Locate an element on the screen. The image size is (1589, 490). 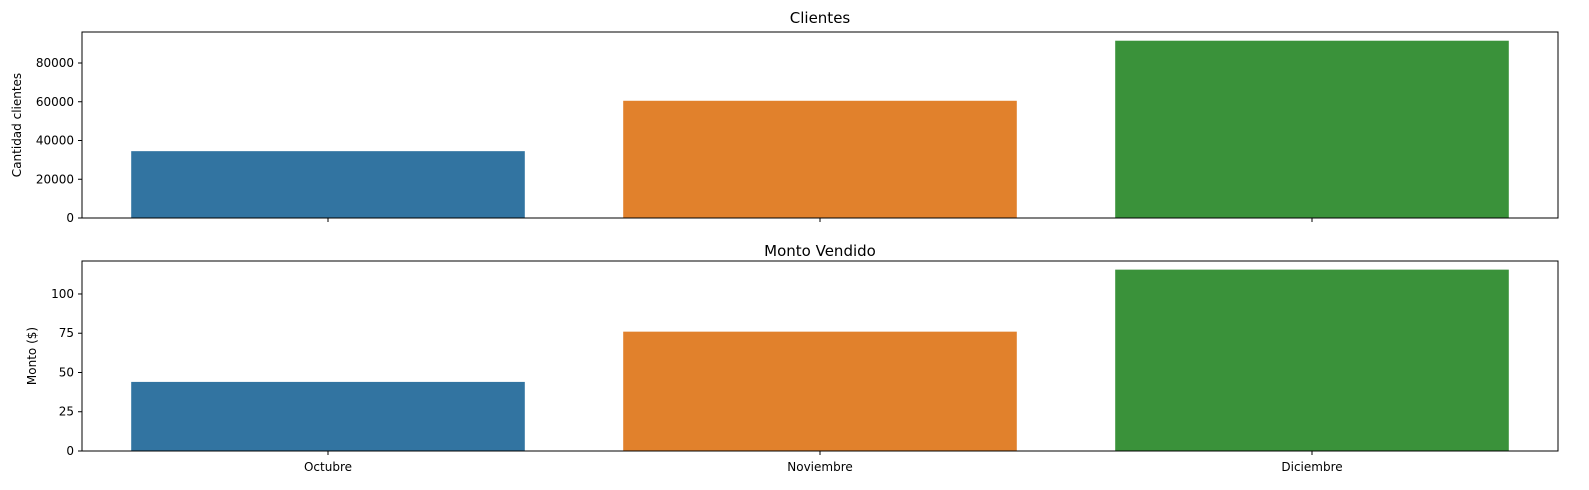
y-tick-label: 50 is located at coordinates (66, 372).